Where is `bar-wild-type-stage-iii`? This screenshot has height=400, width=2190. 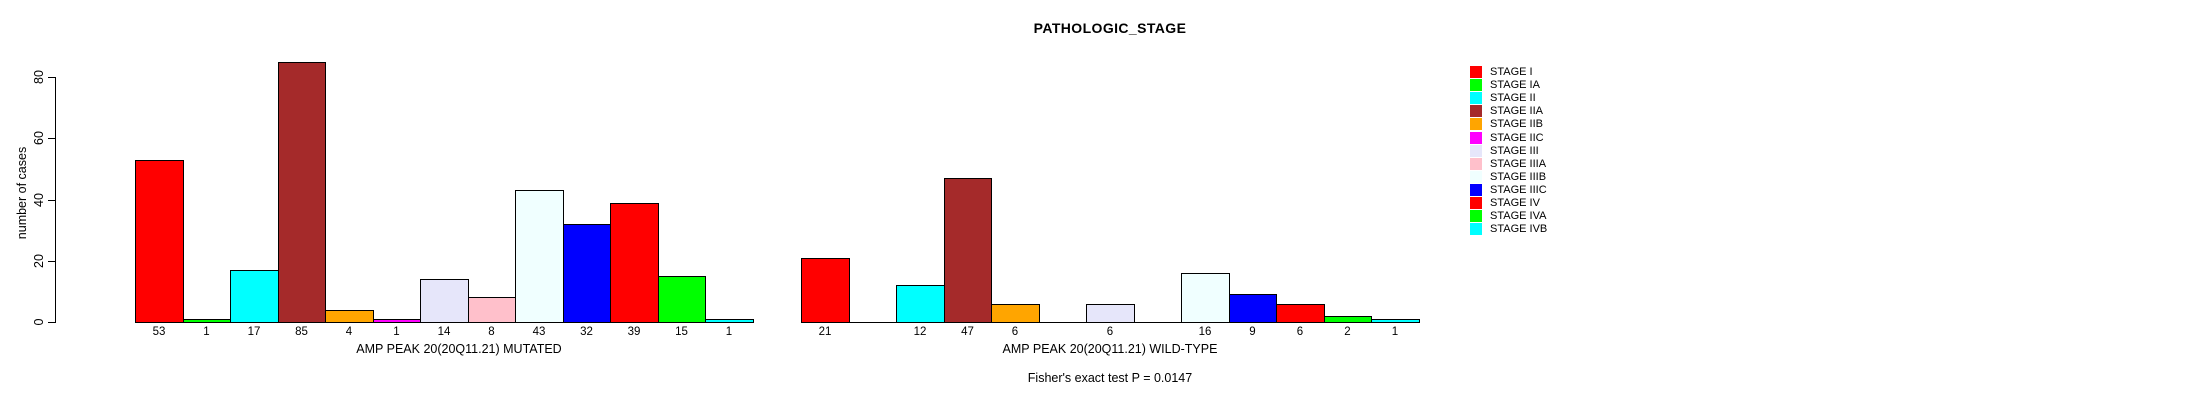 bar-wild-type-stage-iii is located at coordinates (1110, 313).